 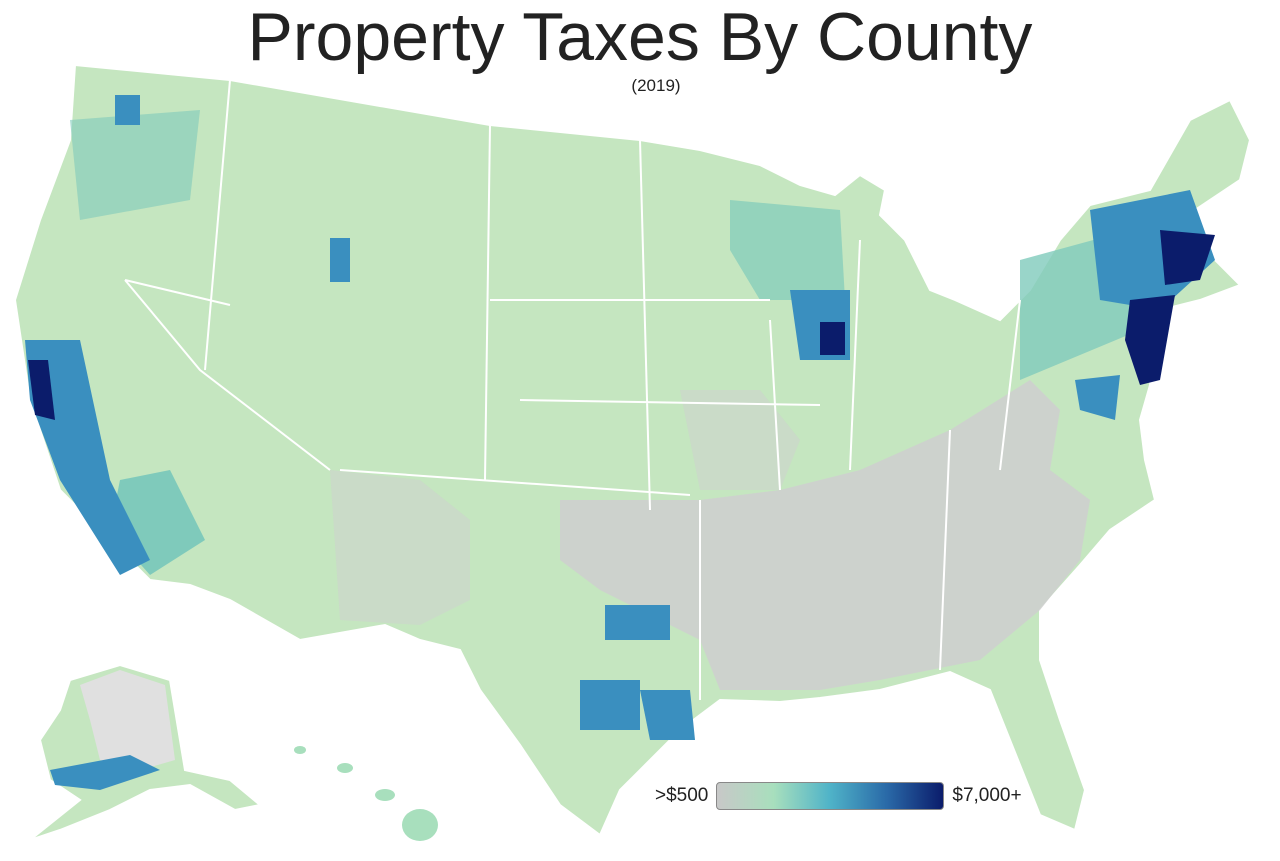 I want to click on region-maryland, so click(x=1097, y=397).